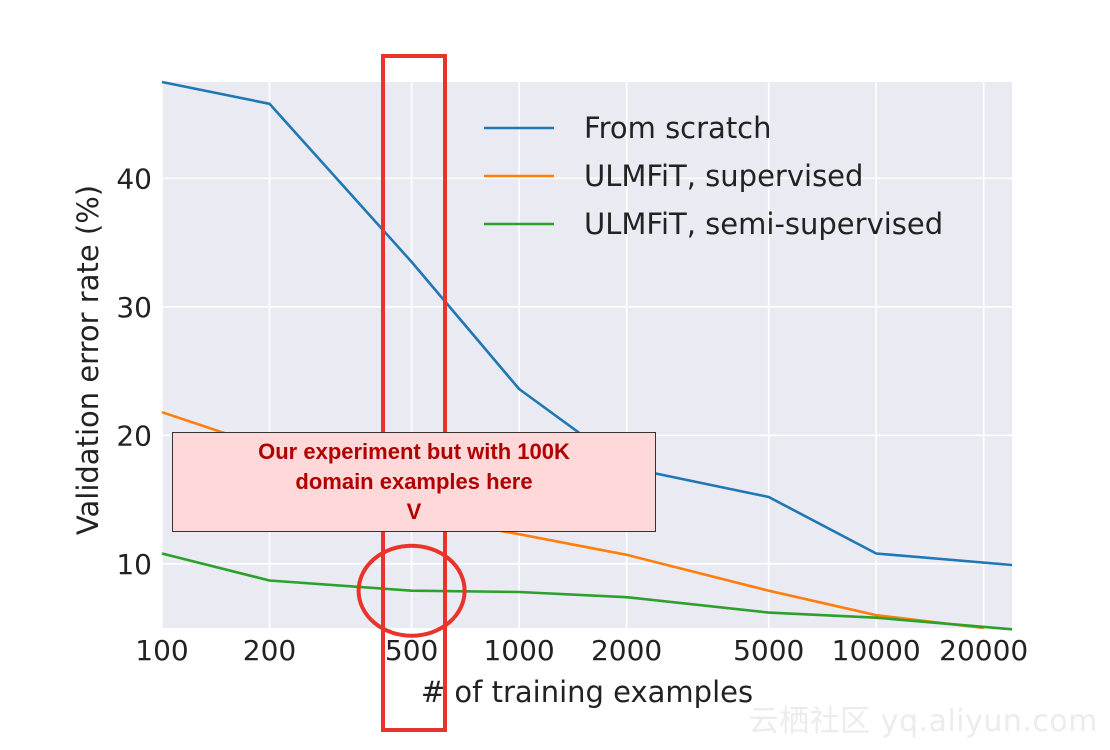 This screenshot has width=1110, height=750. What do you see at coordinates (88, 360) in the screenshot?
I see `y-axis-label: Validation error rate (%)` at bounding box center [88, 360].